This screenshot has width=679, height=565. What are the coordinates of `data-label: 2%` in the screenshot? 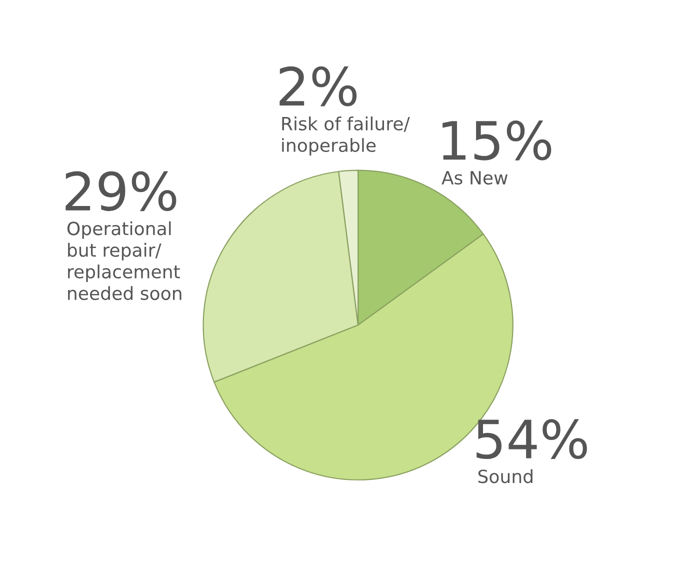 It's located at (318, 86).